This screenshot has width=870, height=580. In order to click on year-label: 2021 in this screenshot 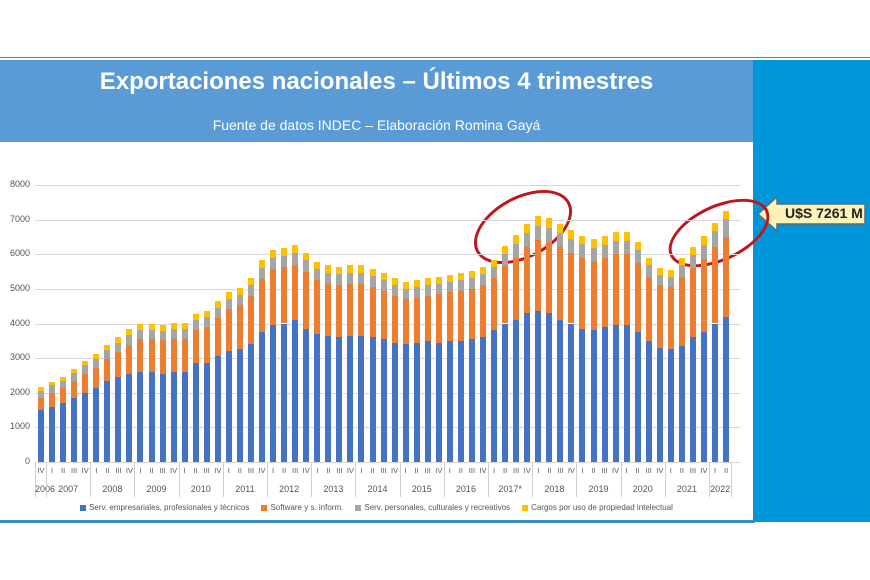, I will do `click(686, 489)`.